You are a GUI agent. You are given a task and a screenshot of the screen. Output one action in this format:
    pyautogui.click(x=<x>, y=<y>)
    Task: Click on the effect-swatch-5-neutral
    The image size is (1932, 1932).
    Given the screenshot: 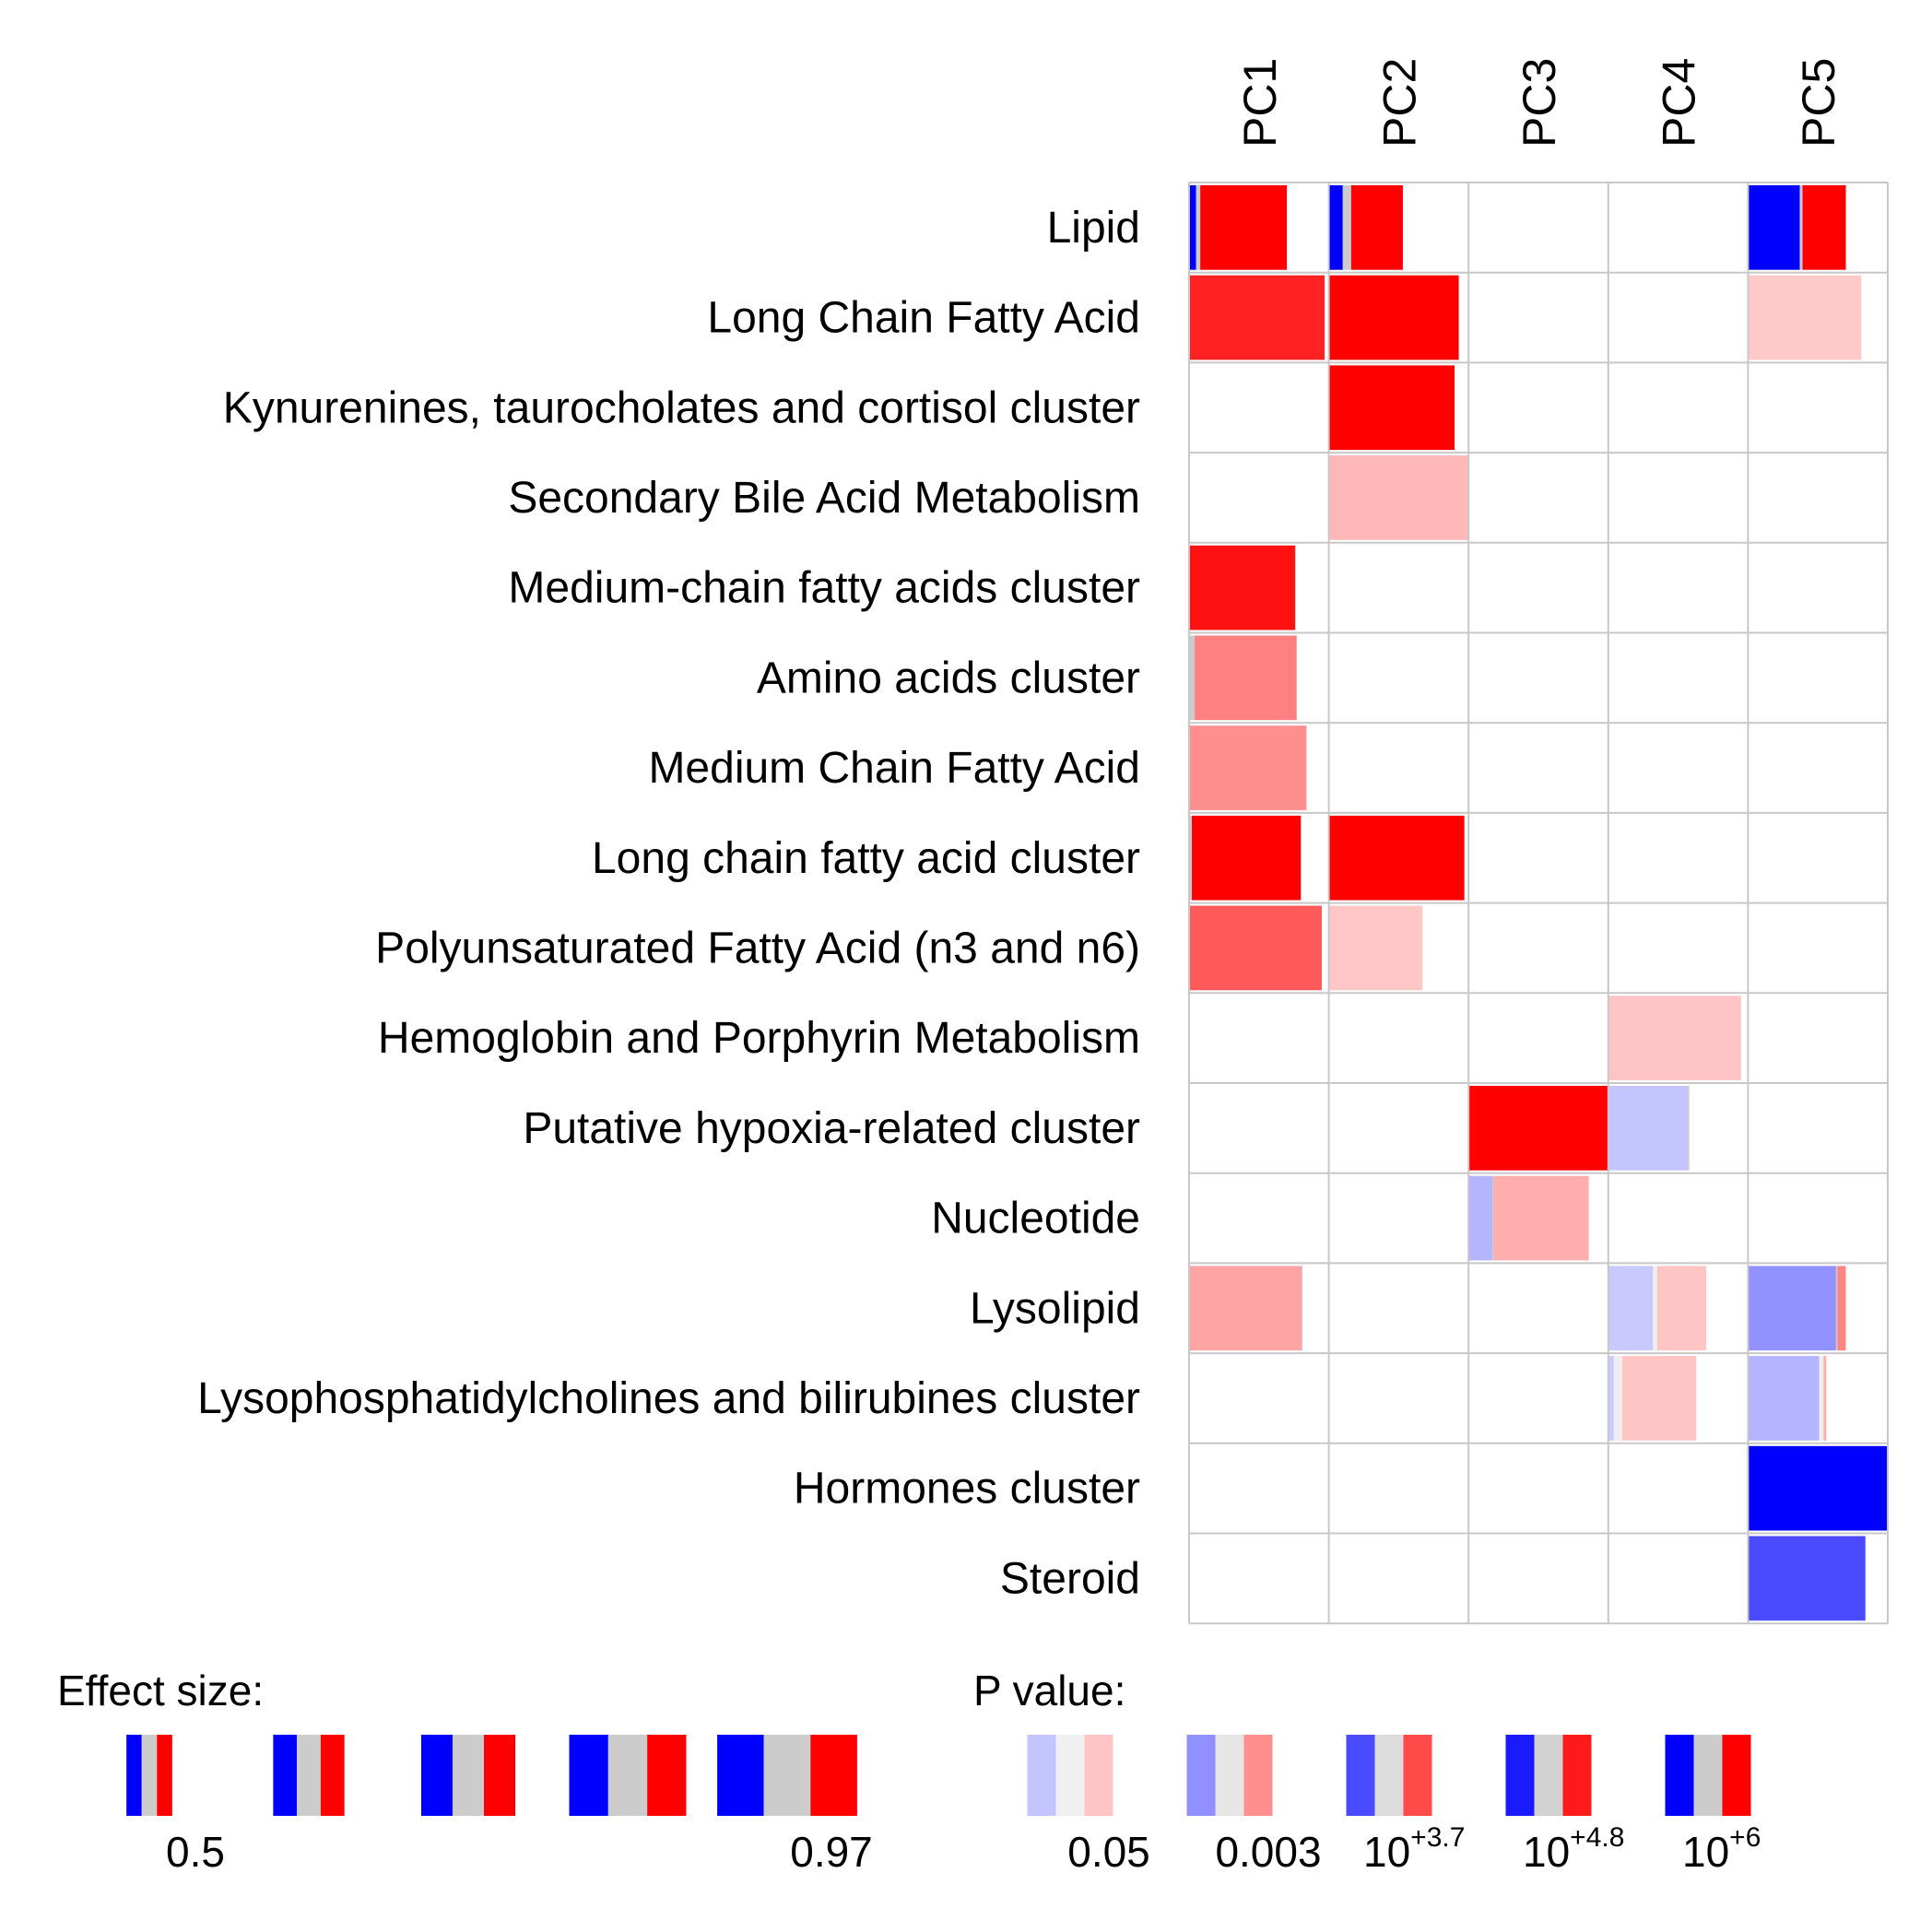 What is the action you would take?
    pyautogui.click(x=787, y=1775)
    